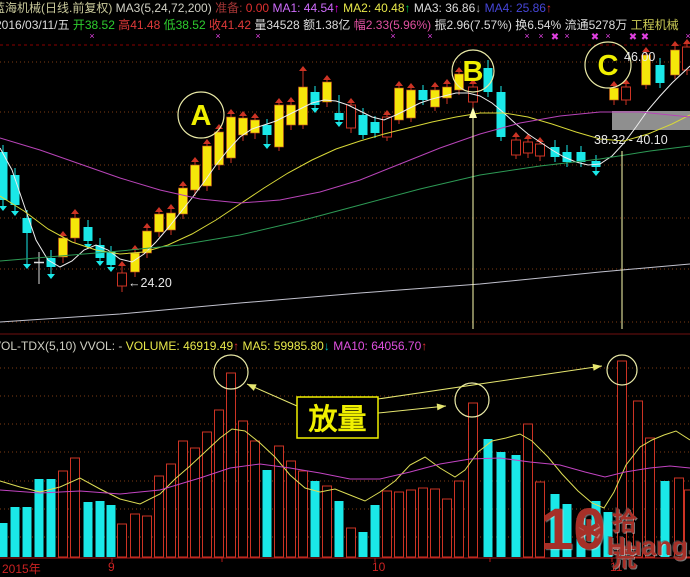 This screenshot has height=577, width=690. I want to click on header-segment: VVOL: -, so click(102, 346).